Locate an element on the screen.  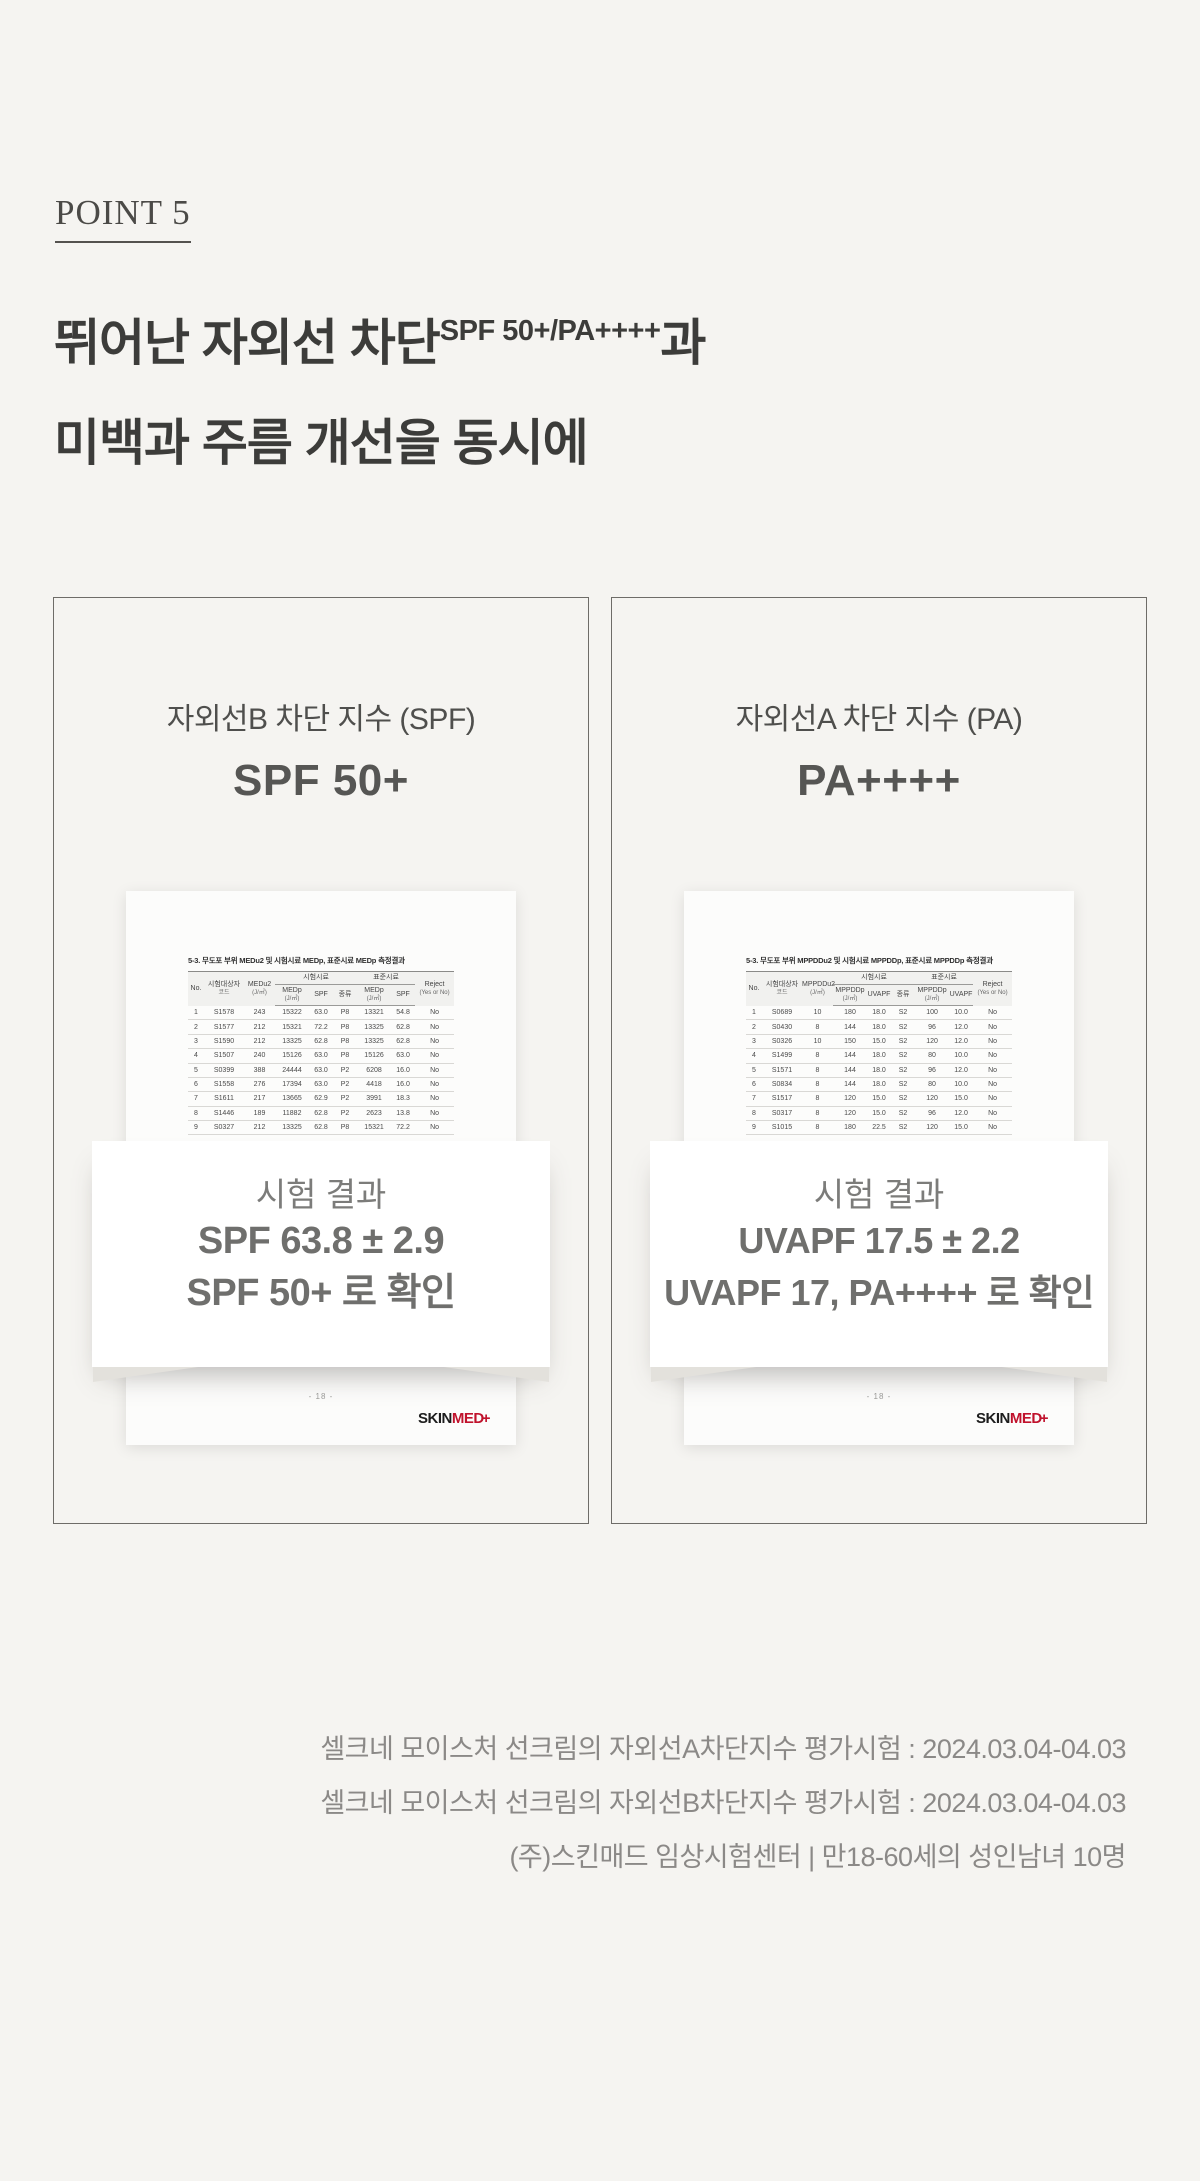
table-cell: 62.8 is located at coordinates (403, 1042).